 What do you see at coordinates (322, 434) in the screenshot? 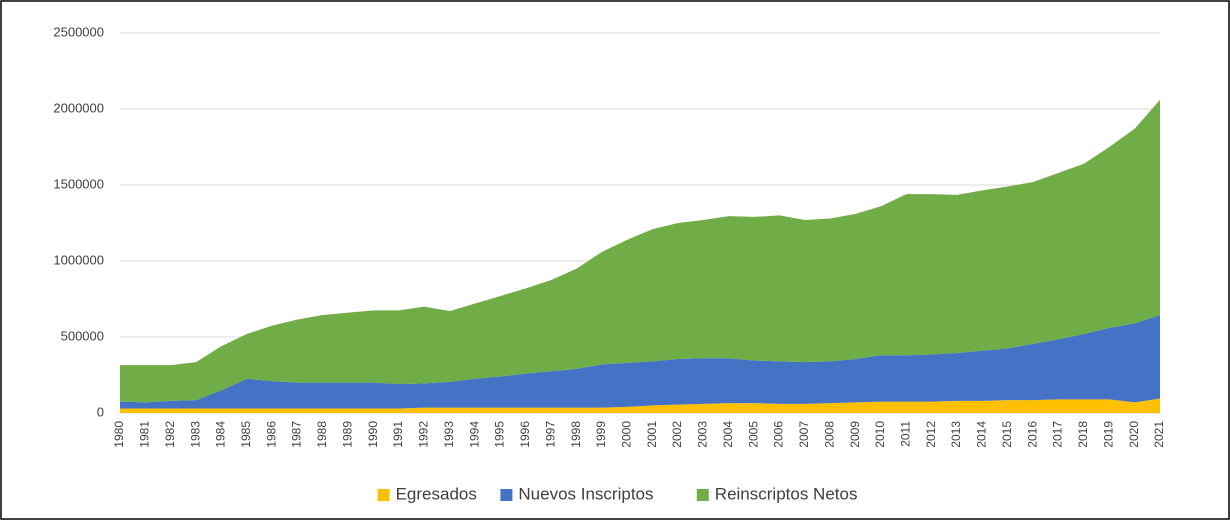
I see `x-tick-label: 1988` at bounding box center [322, 434].